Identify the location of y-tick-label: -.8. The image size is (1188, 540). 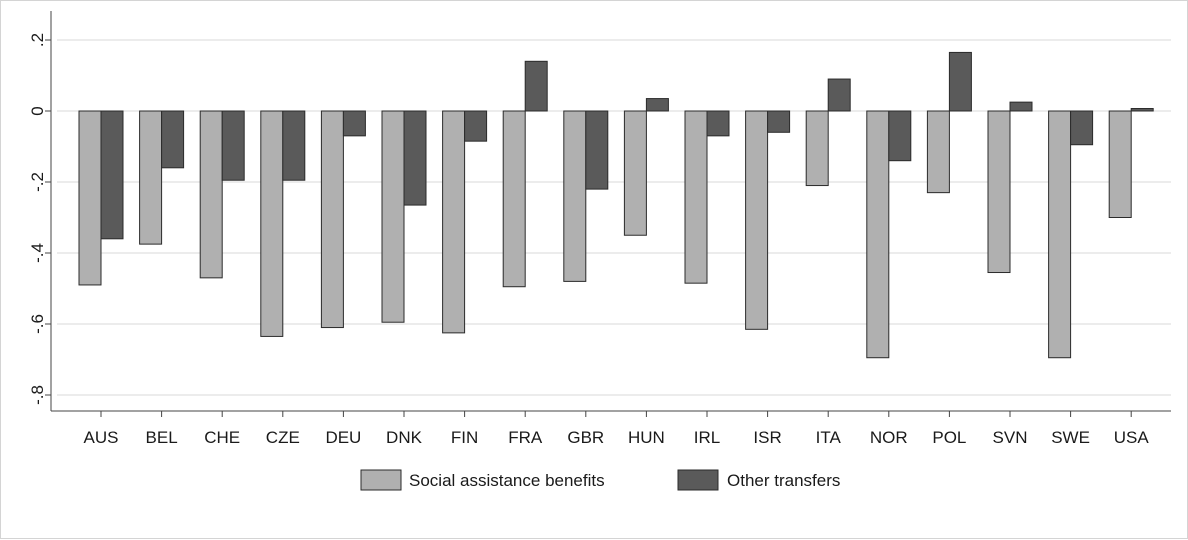
(37, 395).